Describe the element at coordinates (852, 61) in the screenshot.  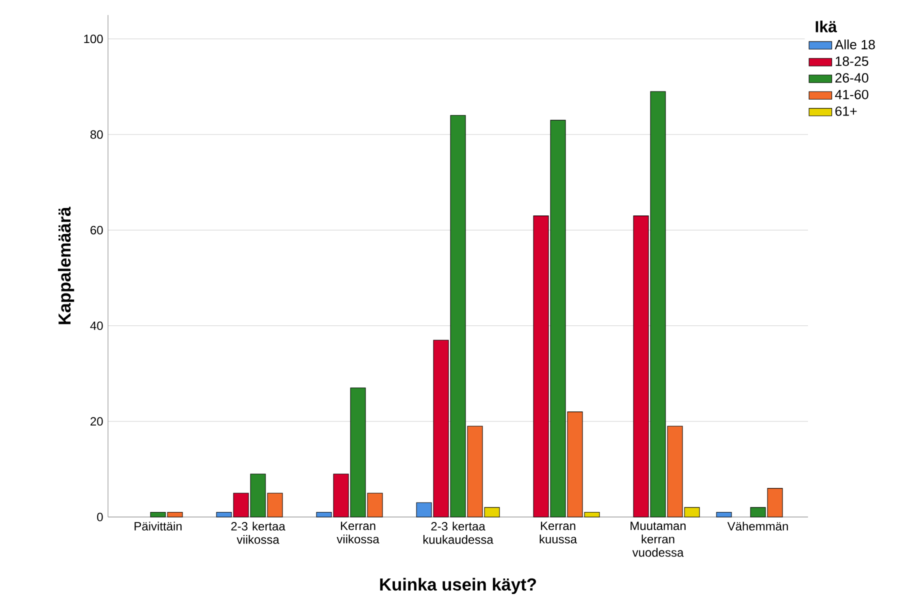
I see `legend-label: 18-25` at that location.